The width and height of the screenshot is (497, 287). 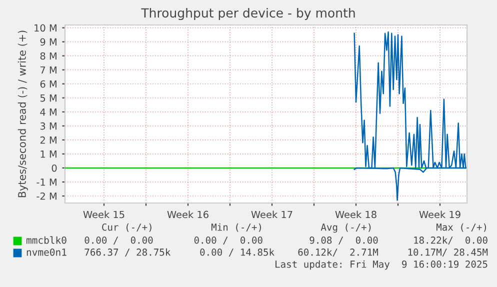 What do you see at coordinates (382, 265) in the screenshot?
I see `text: Last update: Fri May 9 16:00:19 2025` at bounding box center [382, 265].